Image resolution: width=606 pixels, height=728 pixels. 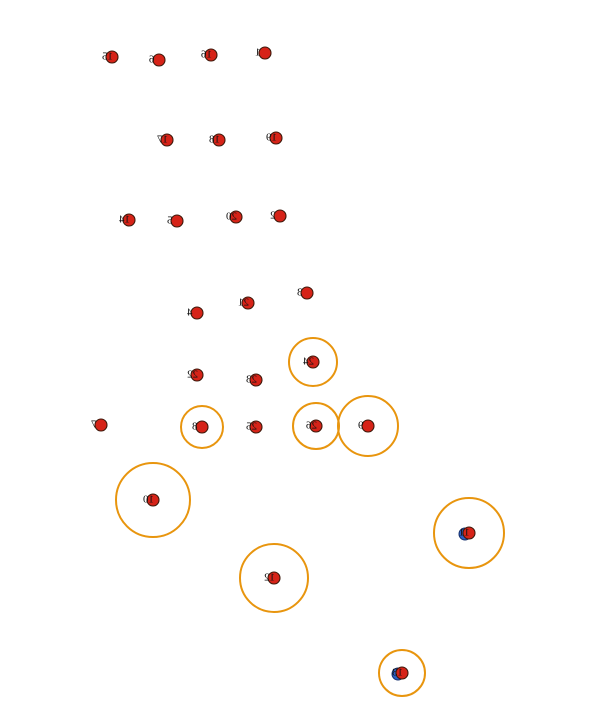 What do you see at coordinates (195, 427) in the screenshot?
I see `marker-label: 8` at bounding box center [195, 427].